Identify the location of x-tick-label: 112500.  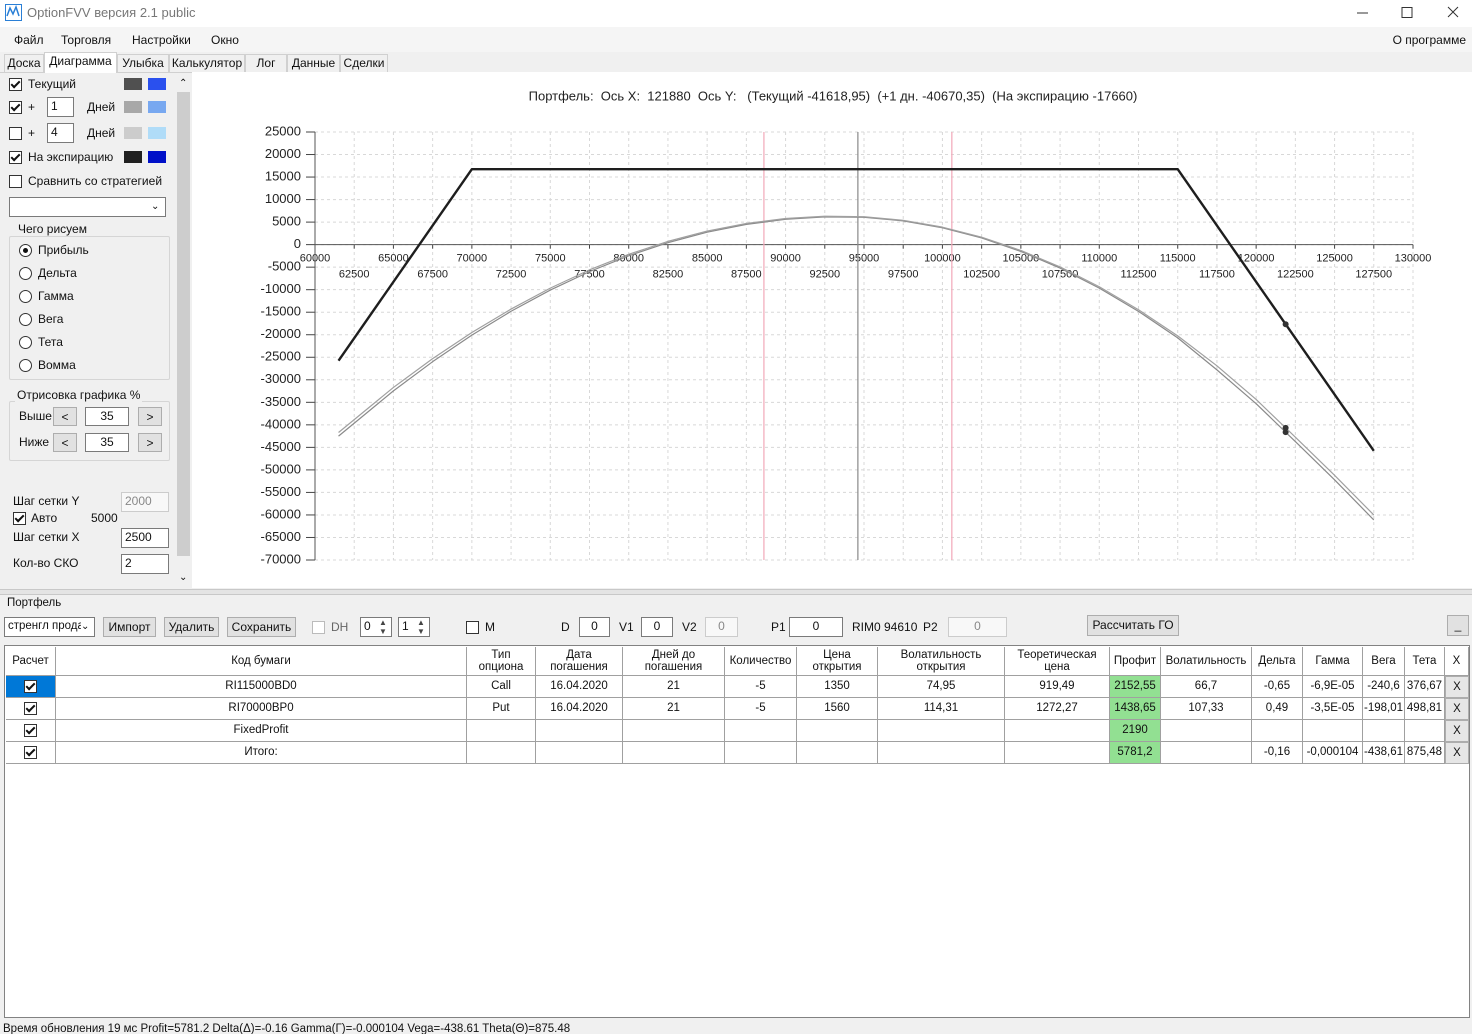
(1139, 275).